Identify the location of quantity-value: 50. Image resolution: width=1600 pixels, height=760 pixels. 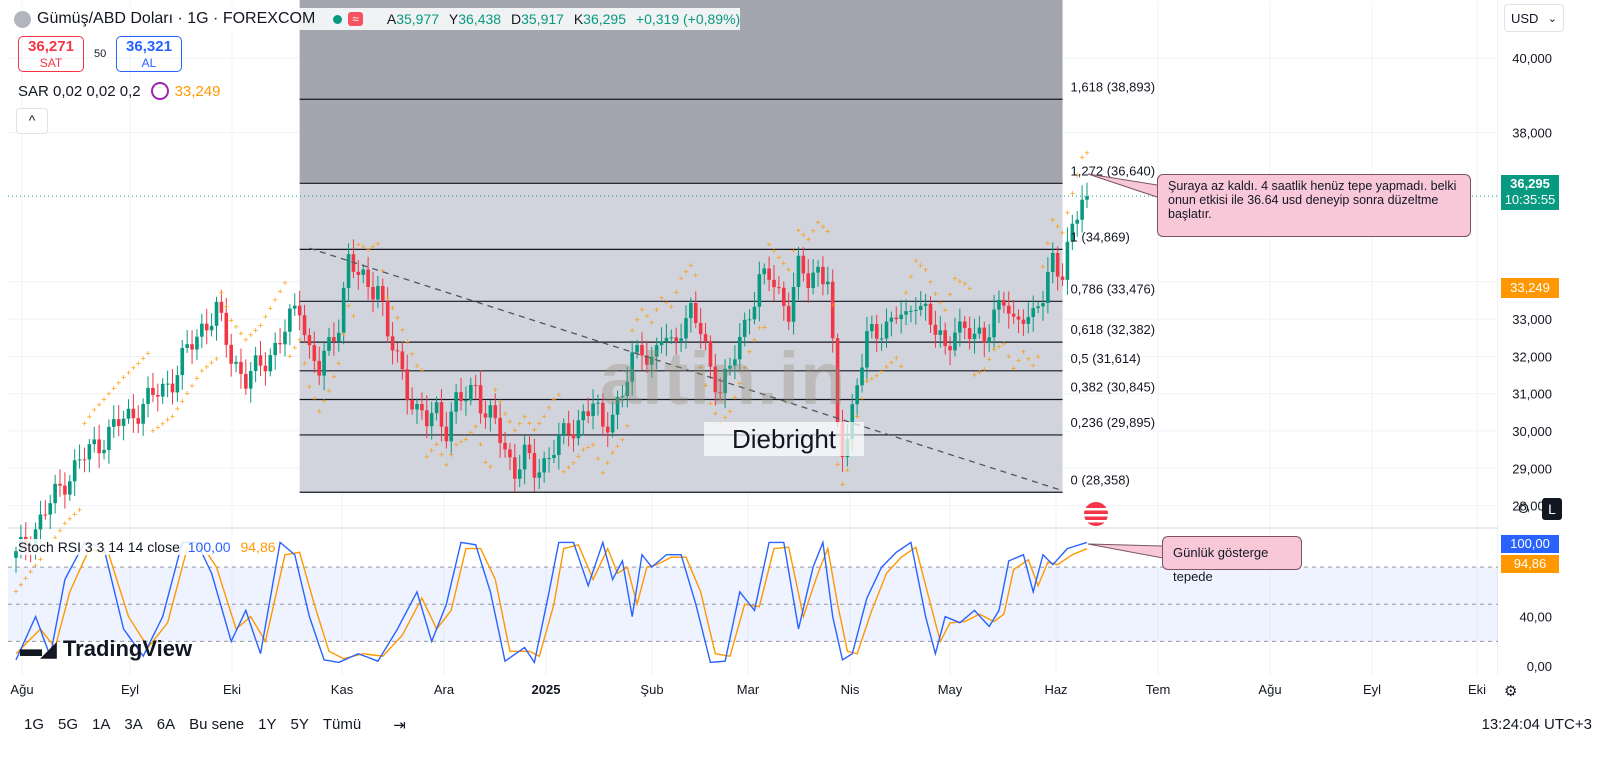
(100, 54).